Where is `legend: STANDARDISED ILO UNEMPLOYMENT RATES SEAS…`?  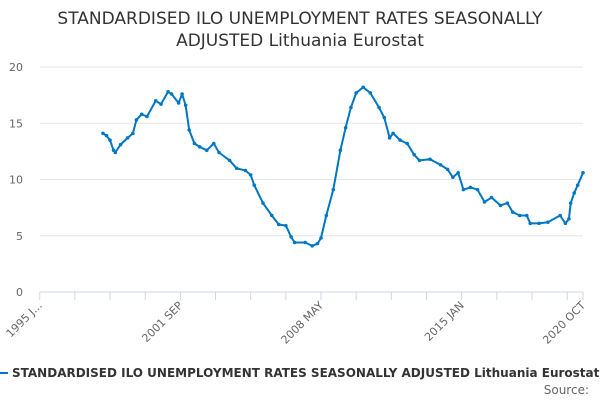 legend: STANDARDISED ILO UNEMPLOYMENT RATES SEAS… is located at coordinates (300, 373).